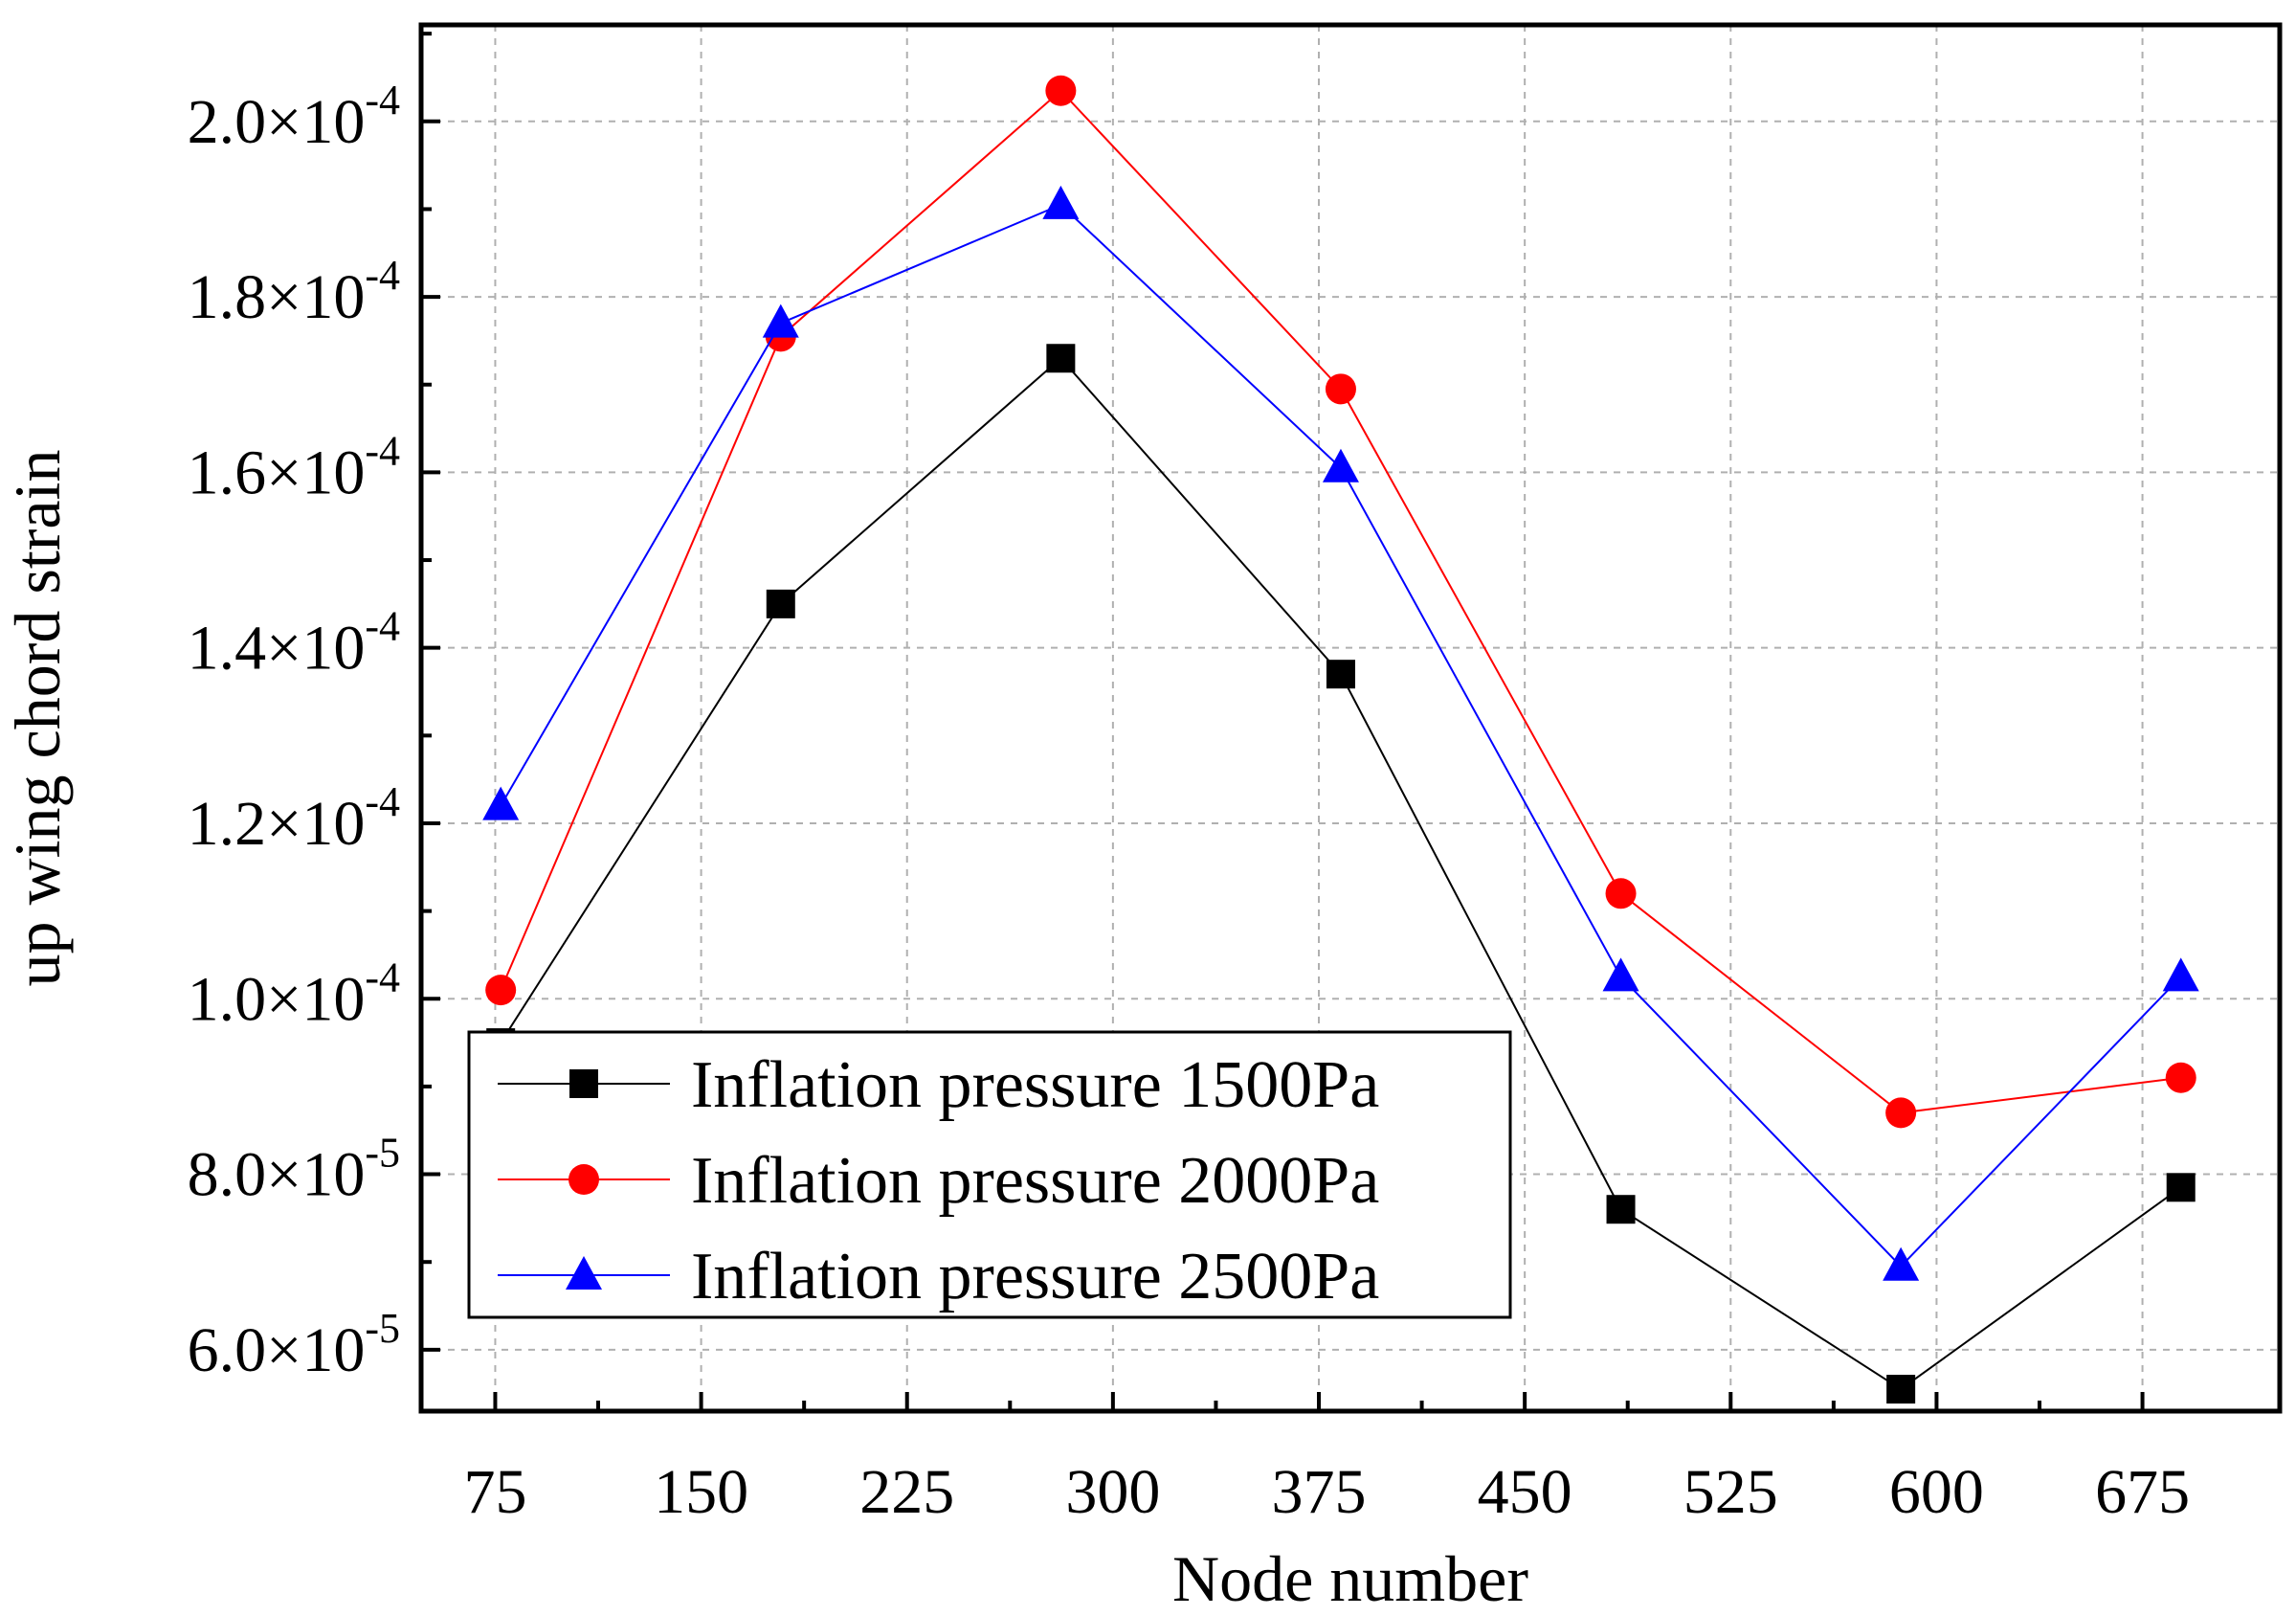 This screenshot has height=1616, width=2296. Describe the element at coordinates (584, 1083) in the screenshot. I see `legend-marker-square` at that location.